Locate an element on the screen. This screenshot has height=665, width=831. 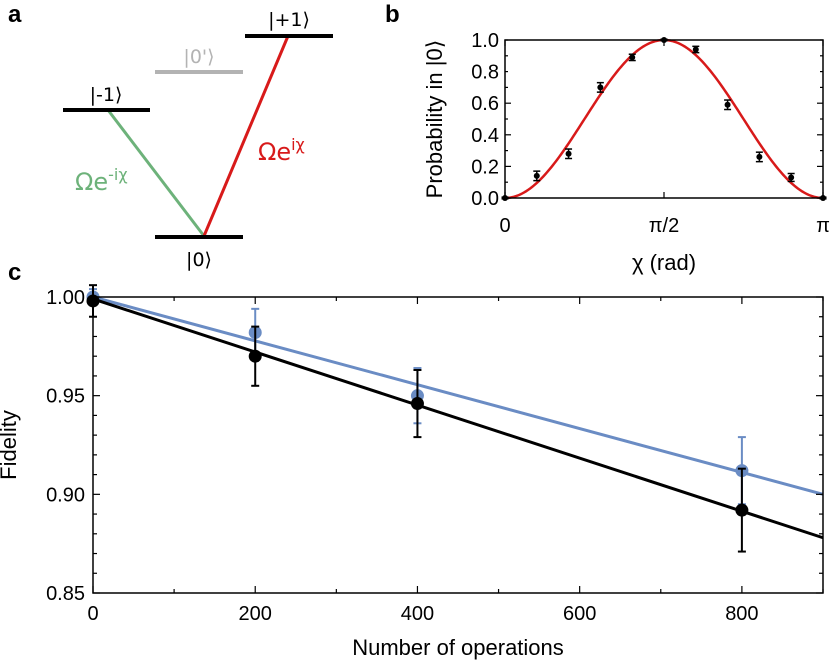
chart-c-ytick-label: 0.85 is located at coordinates (65, 594).